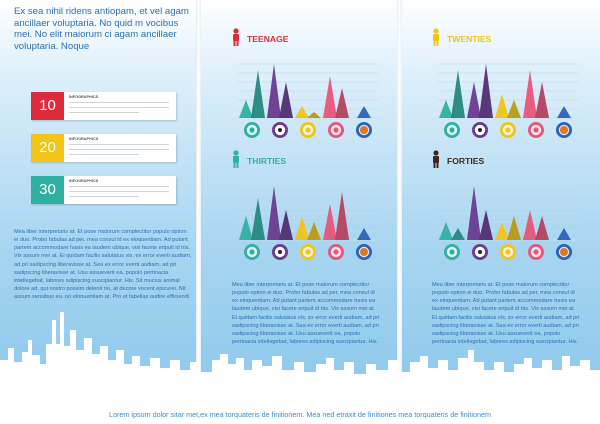 This screenshot has width=600, height=424. Describe the element at coordinates (505, 83) in the screenshot. I see `chart-twenties: TWENTIES` at that location.